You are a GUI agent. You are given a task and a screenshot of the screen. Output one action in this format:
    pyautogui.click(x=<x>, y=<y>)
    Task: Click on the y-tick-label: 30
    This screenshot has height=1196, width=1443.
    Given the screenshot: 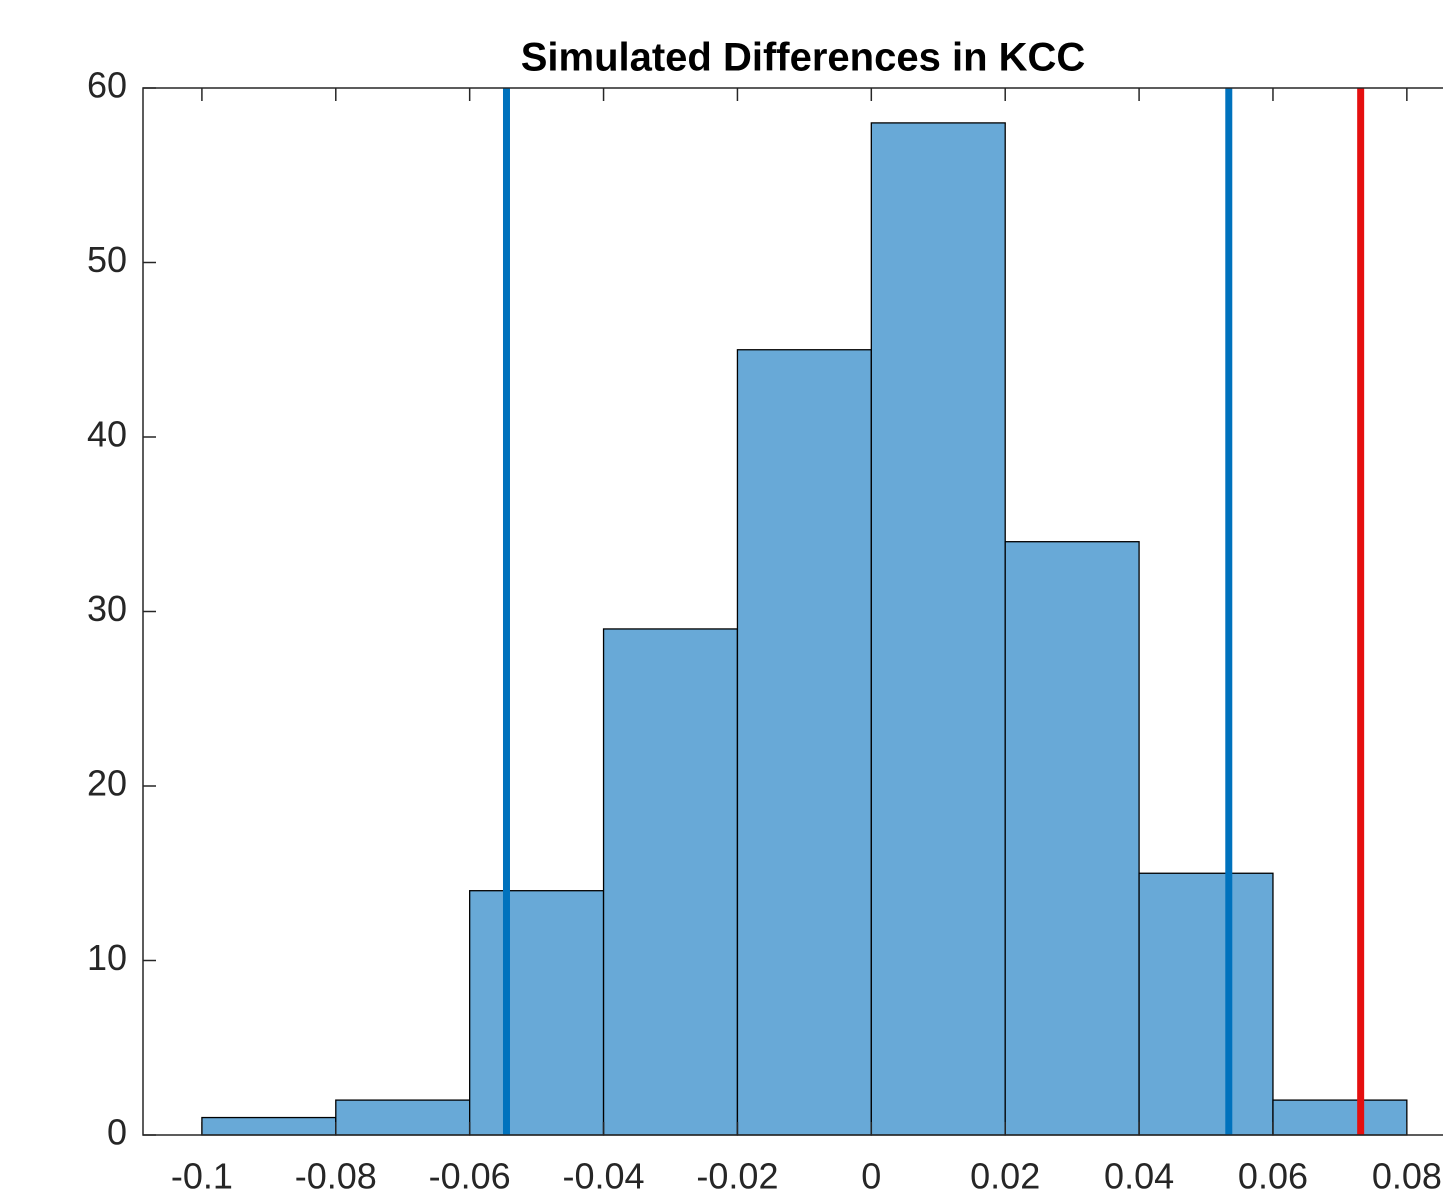 What is the action you would take?
    pyautogui.click(x=107, y=608)
    